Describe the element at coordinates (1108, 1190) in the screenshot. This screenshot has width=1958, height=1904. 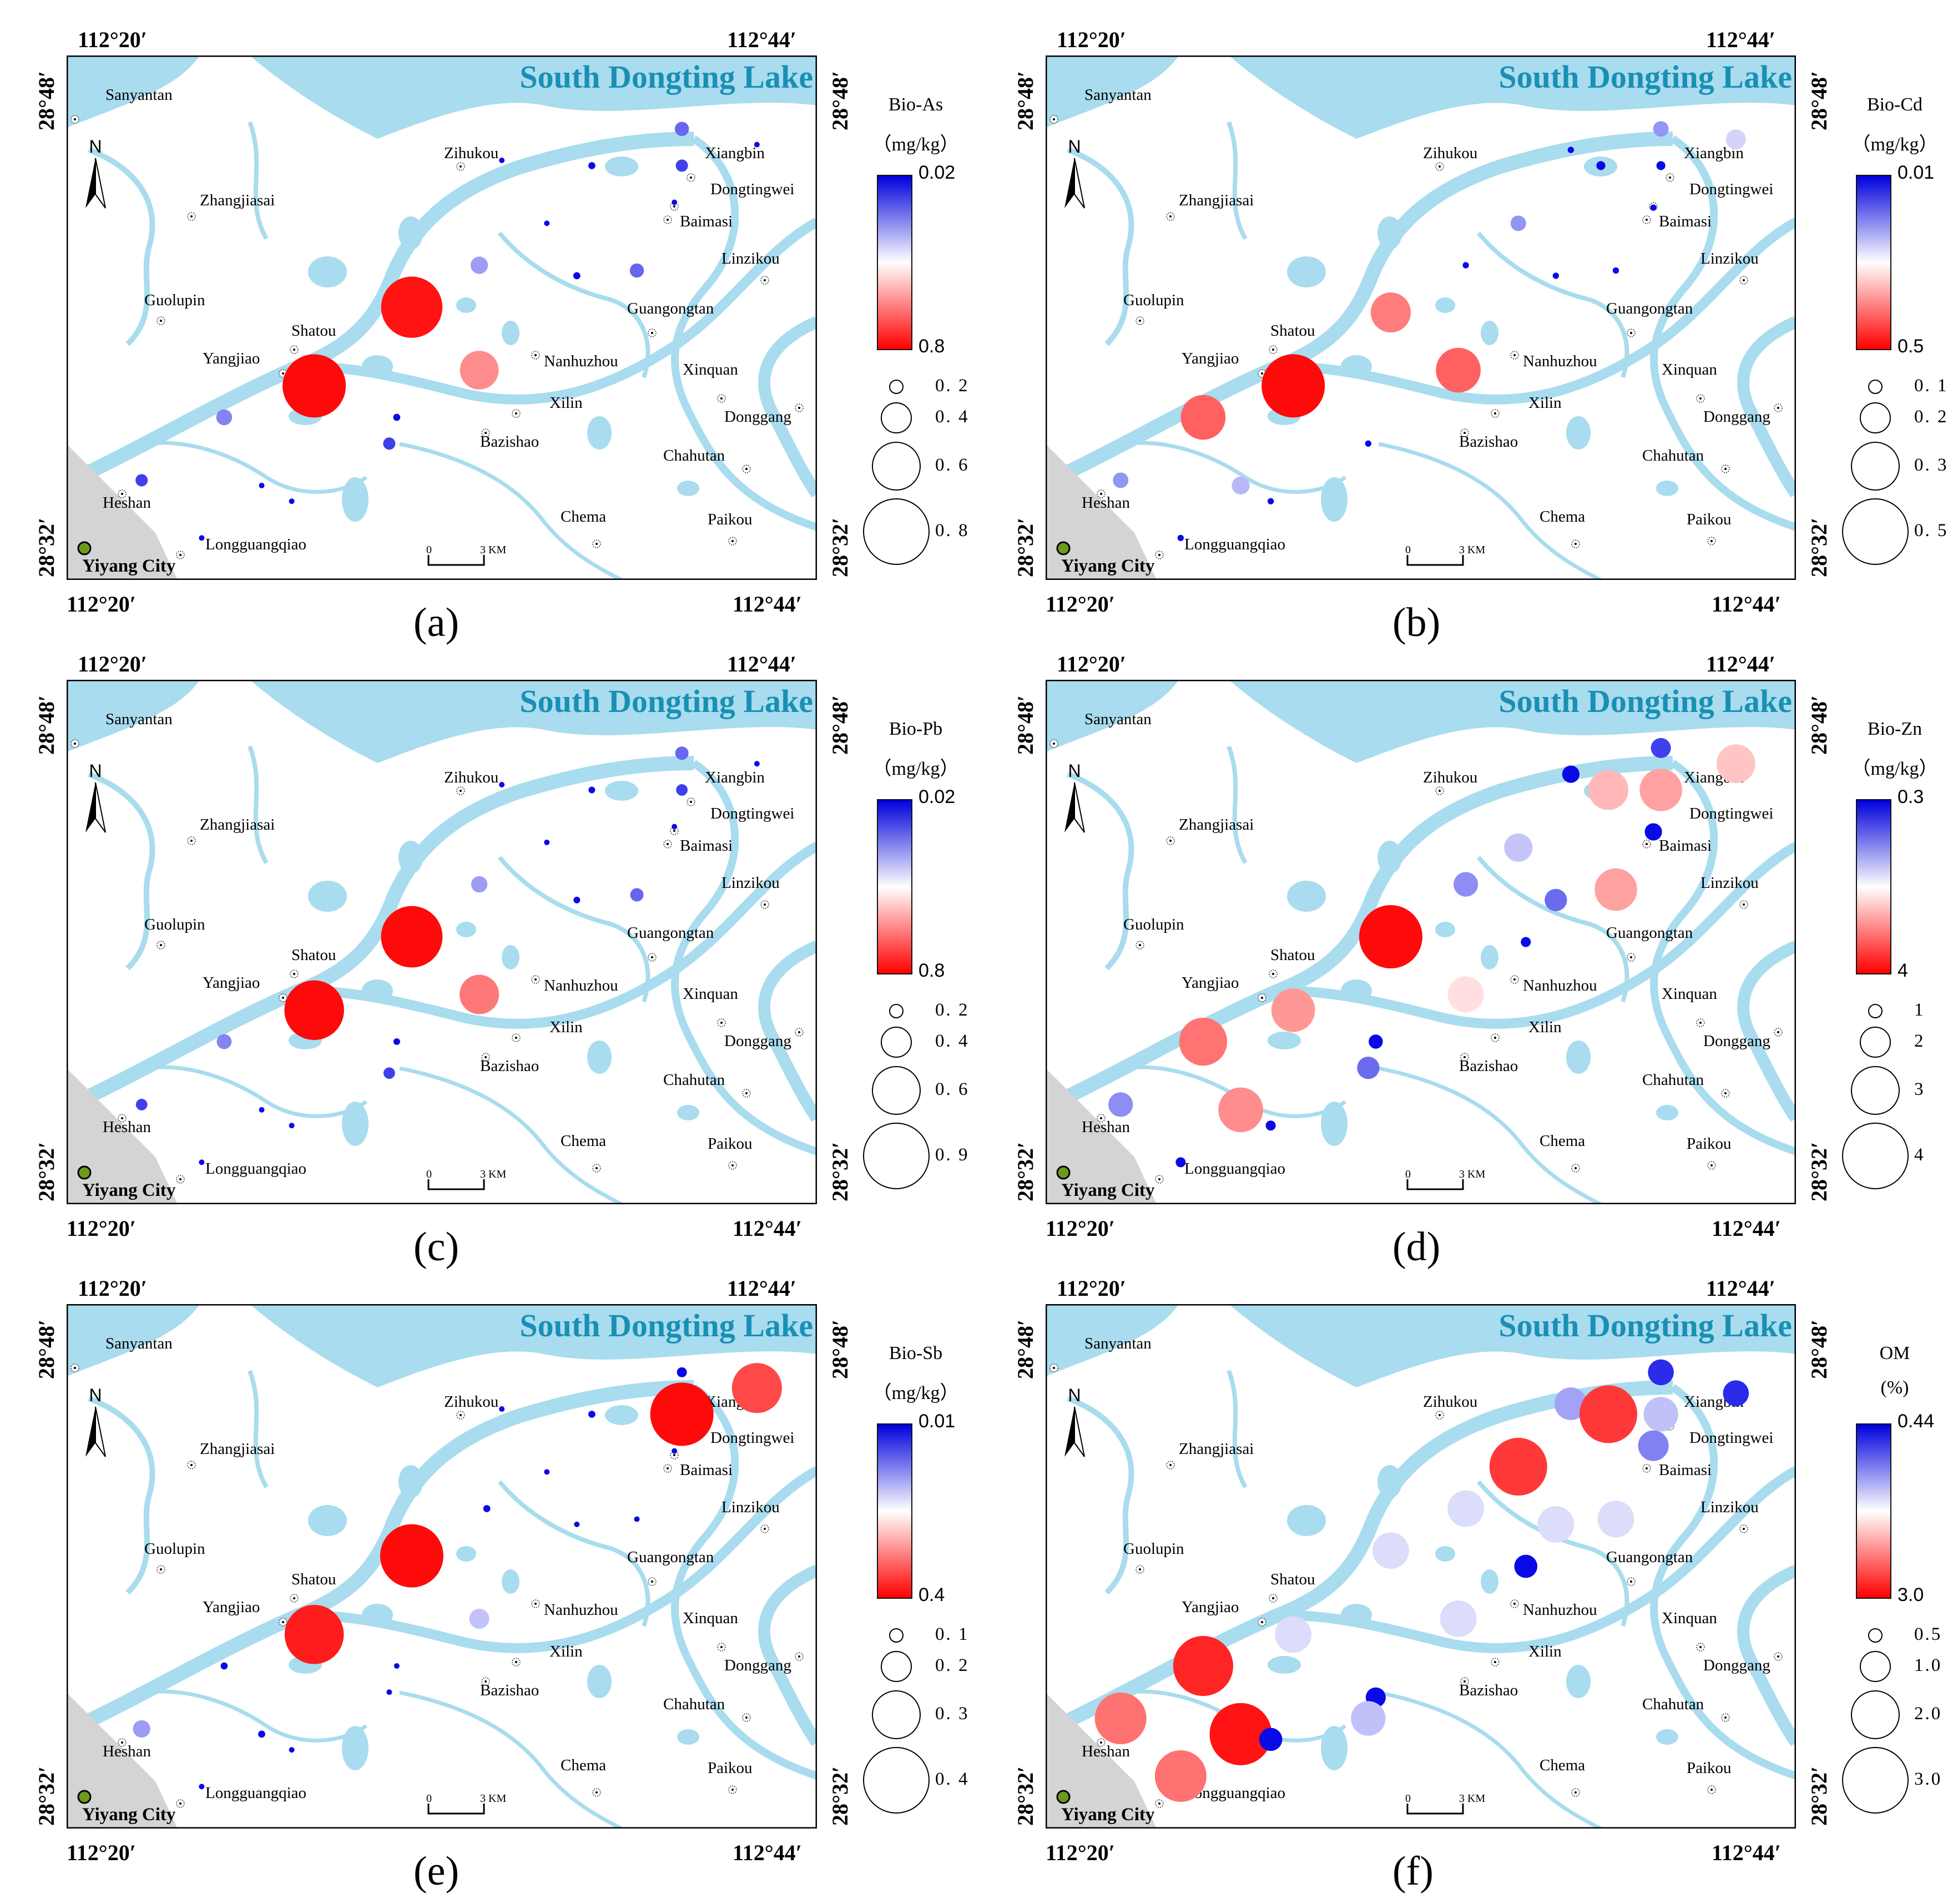
I see `city-label: Yiyang City` at that location.